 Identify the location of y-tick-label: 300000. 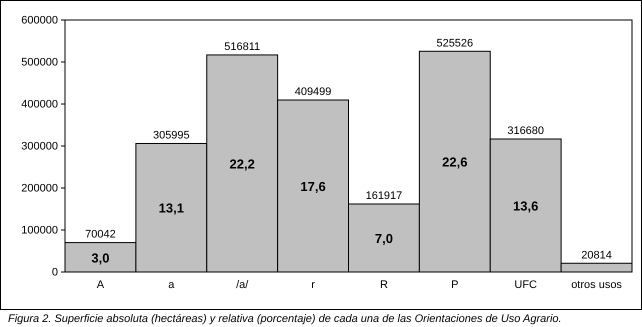
(39, 146).